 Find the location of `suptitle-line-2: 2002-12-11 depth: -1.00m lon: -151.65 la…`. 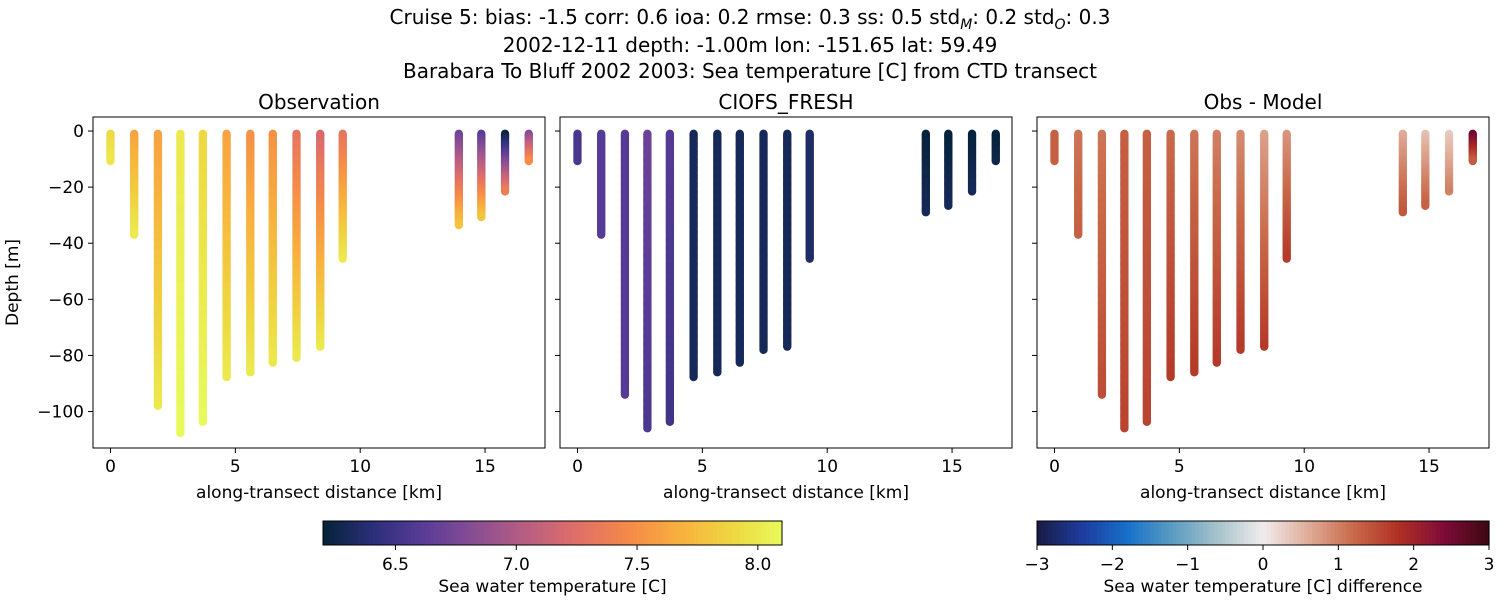

suptitle-line-2: 2002-12-11 depth: -1.00m lon: -151.65 la… is located at coordinates (750, 45).